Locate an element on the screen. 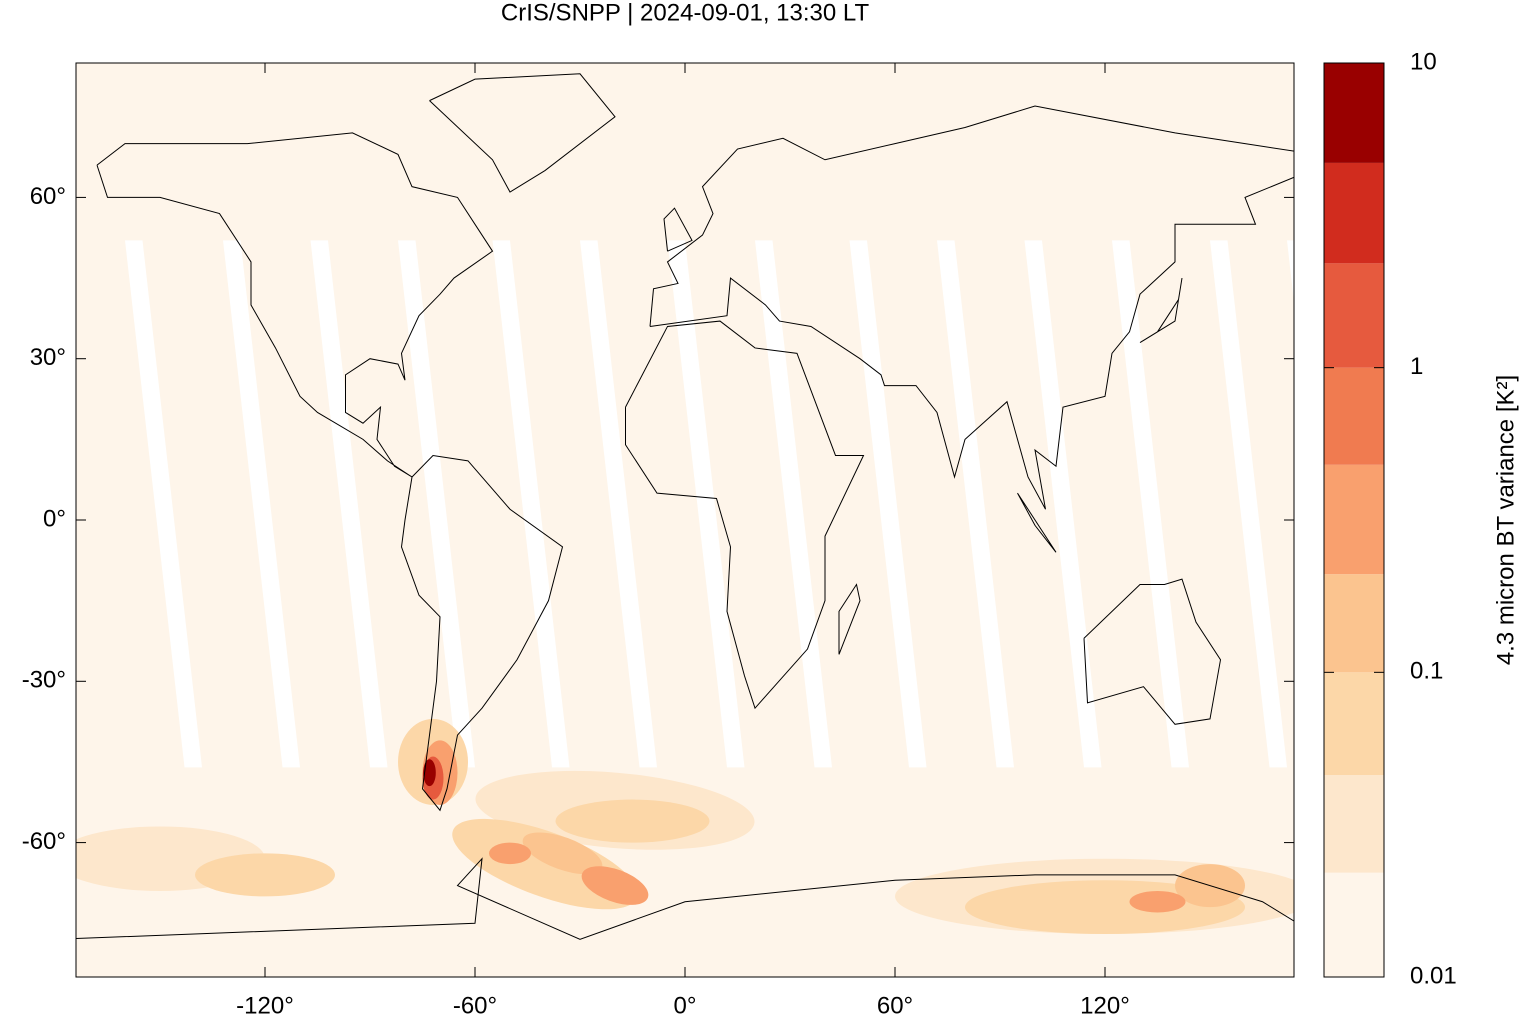  colorbar-tick-label: 0.01 is located at coordinates (1433, 975).